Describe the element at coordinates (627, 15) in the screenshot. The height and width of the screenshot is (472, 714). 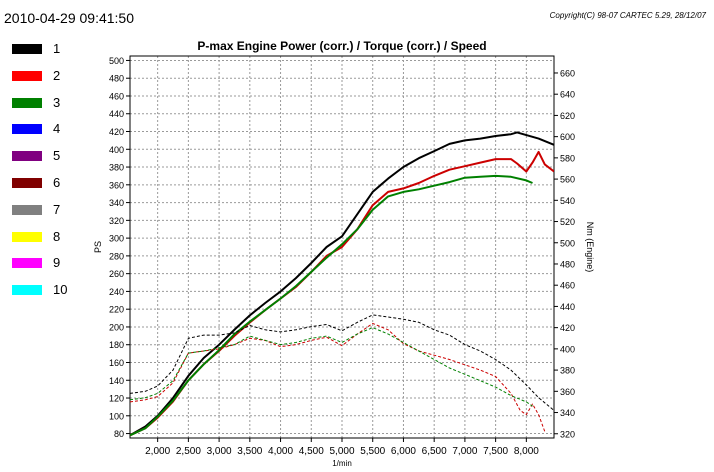
I see `copyright-notice: Copyright(C) 98-07 CARTEC 5.29, 28/12/07` at that location.